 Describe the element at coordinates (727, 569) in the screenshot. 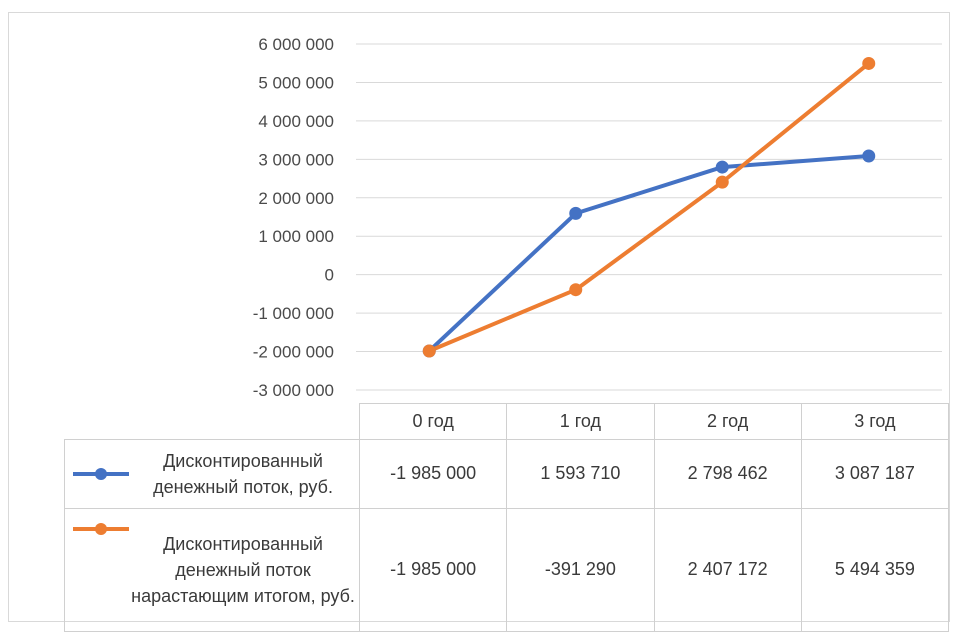

I see `data-label: 2 407 172` at that location.